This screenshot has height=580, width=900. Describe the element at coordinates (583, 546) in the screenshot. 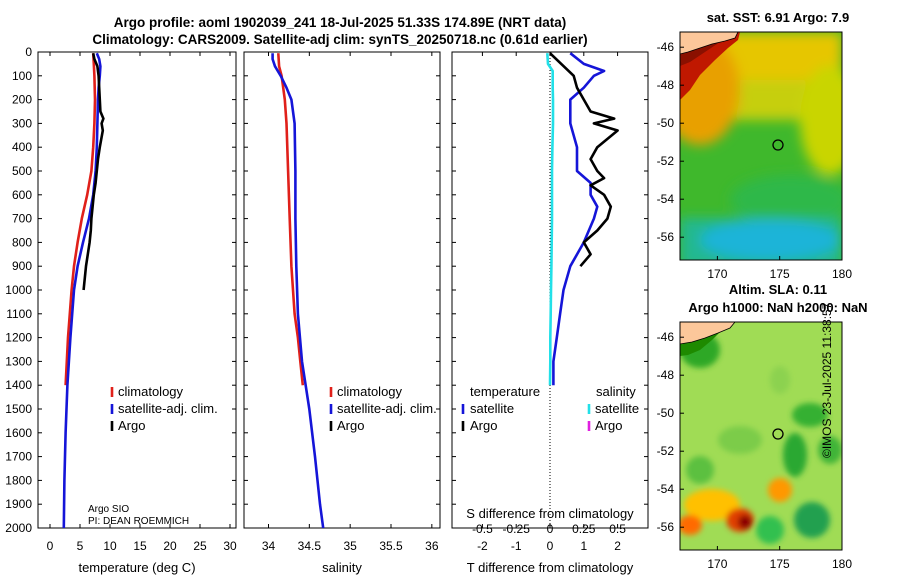

I see `x-tick-label: 1` at that location.